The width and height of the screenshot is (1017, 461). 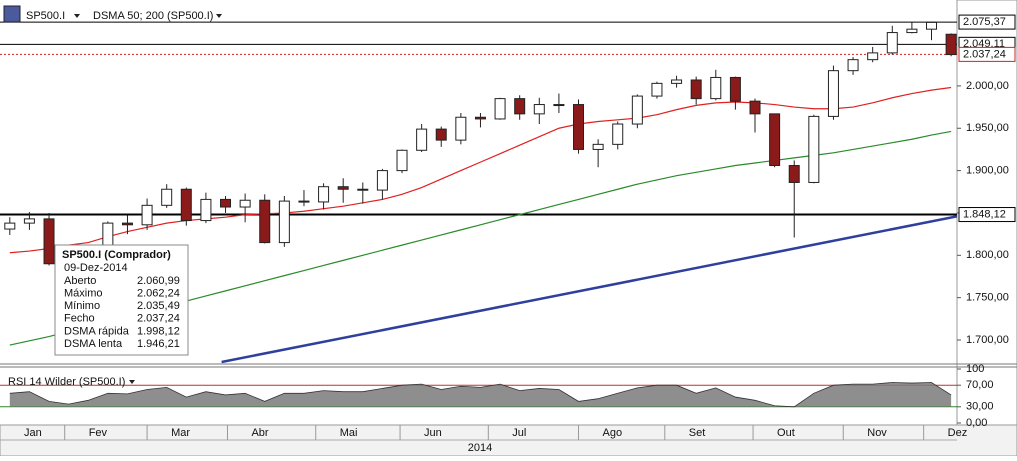 What do you see at coordinates (786, 433) in the screenshot?
I see `x-tick-label: Out` at bounding box center [786, 433].